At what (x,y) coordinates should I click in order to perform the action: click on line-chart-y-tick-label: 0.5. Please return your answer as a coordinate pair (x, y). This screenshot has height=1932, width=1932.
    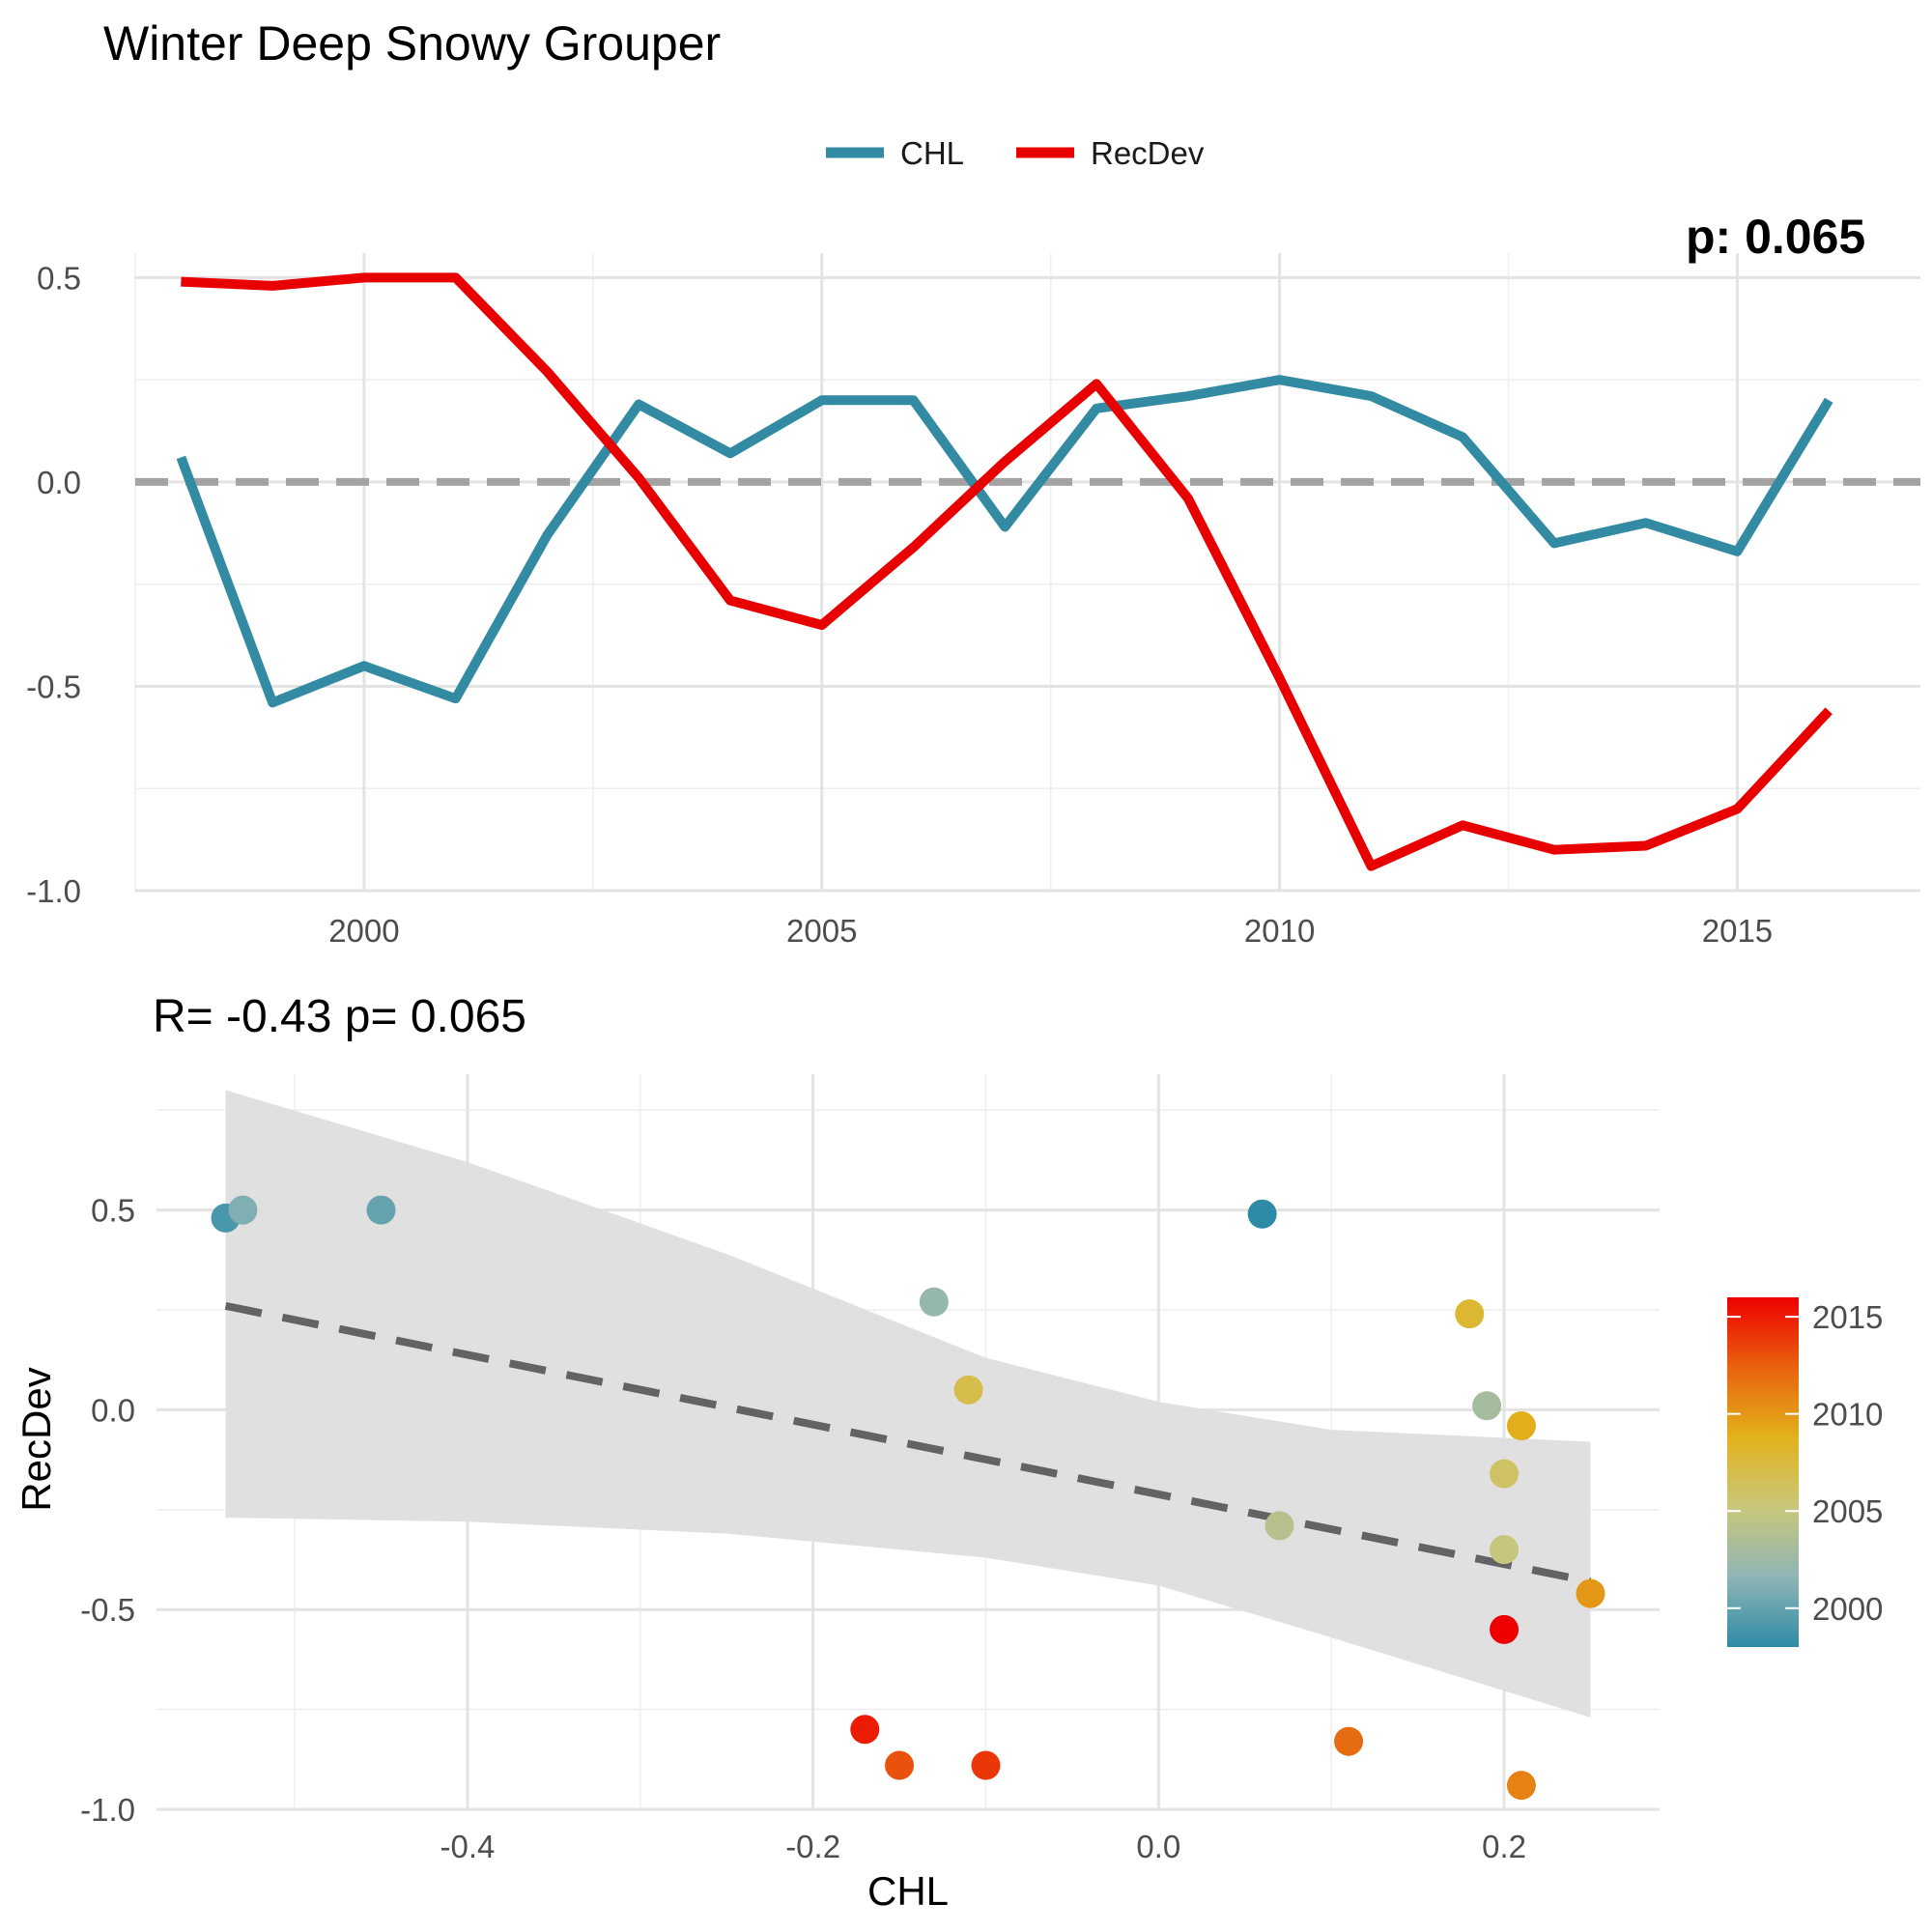
    Looking at the image, I should click on (59, 278).